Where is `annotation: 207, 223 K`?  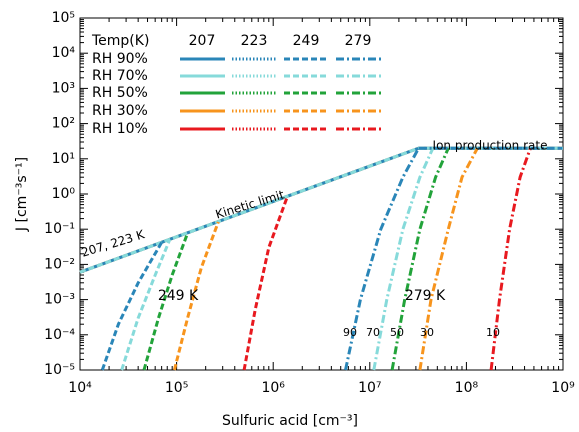 annotation: 207, 223 K is located at coordinates (113, 243).